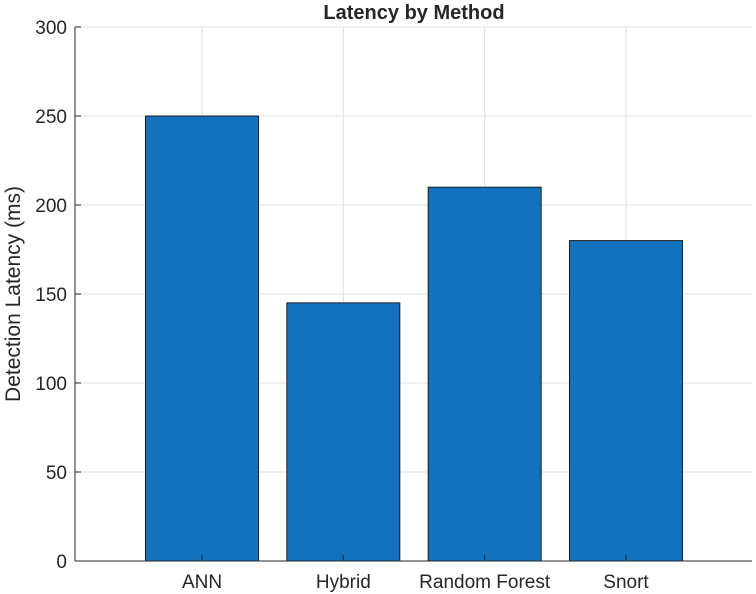 This screenshot has width=756, height=594. I want to click on bar-ann, so click(202, 338).